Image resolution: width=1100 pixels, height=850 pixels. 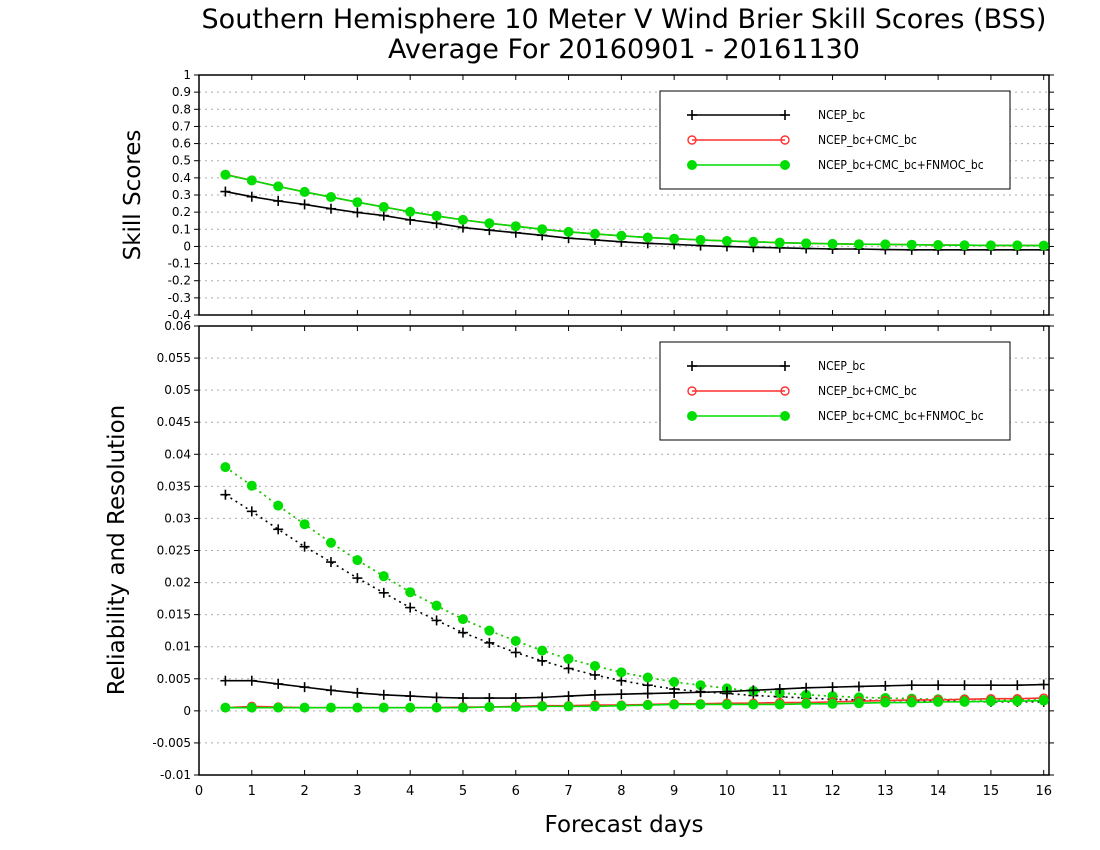 I want to click on legend-label: NCEP_bc+CMC_bc+FNMOC_bc, so click(x=901, y=165).